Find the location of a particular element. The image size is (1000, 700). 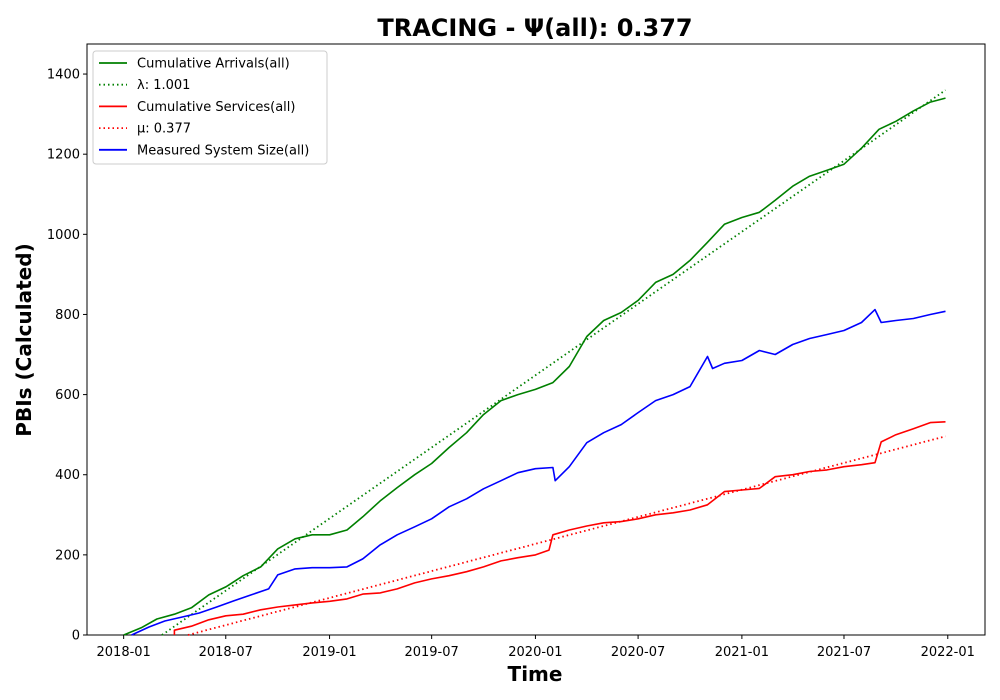

legend-entry-label: λ: 1.001 is located at coordinates (163, 85).